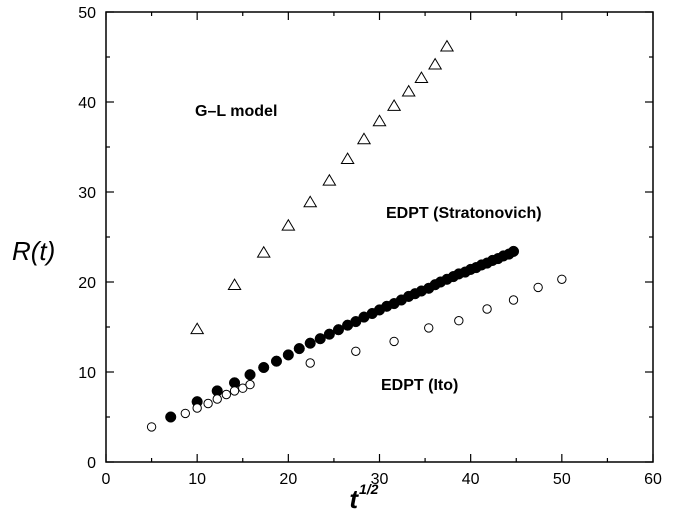 Image resolution: width=674 pixels, height=516 pixels. I want to click on y-axis-label: R(t), so click(33, 251).